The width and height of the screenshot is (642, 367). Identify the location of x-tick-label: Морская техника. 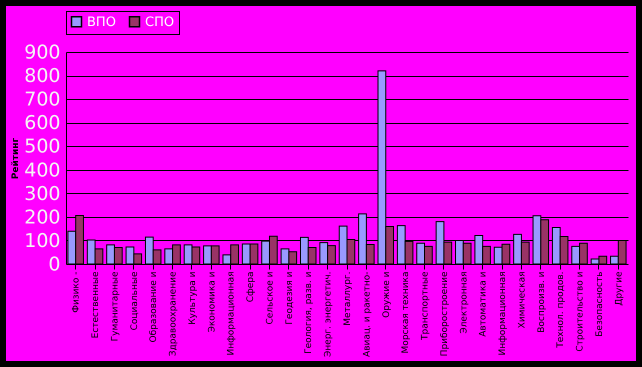
(406, 313).